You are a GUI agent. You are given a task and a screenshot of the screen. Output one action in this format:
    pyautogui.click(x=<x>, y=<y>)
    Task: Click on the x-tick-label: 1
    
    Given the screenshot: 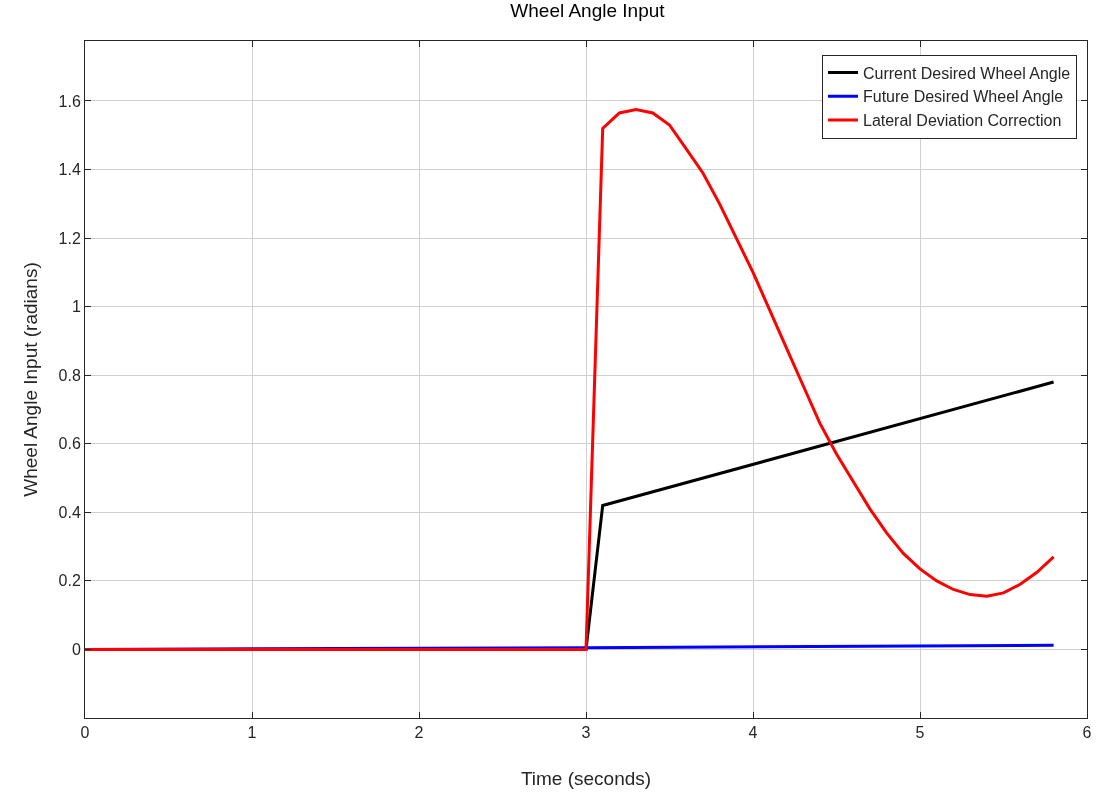 What is the action you would take?
    pyautogui.click(x=252, y=733)
    